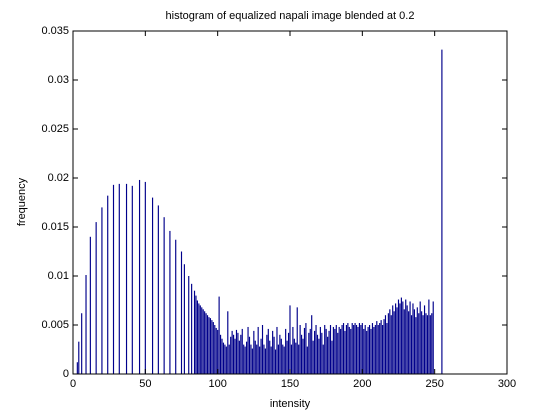 The width and height of the screenshot is (560, 420). Describe the element at coordinates (145, 384) in the screenshot. I see `x-tick-label: 50` at that location.